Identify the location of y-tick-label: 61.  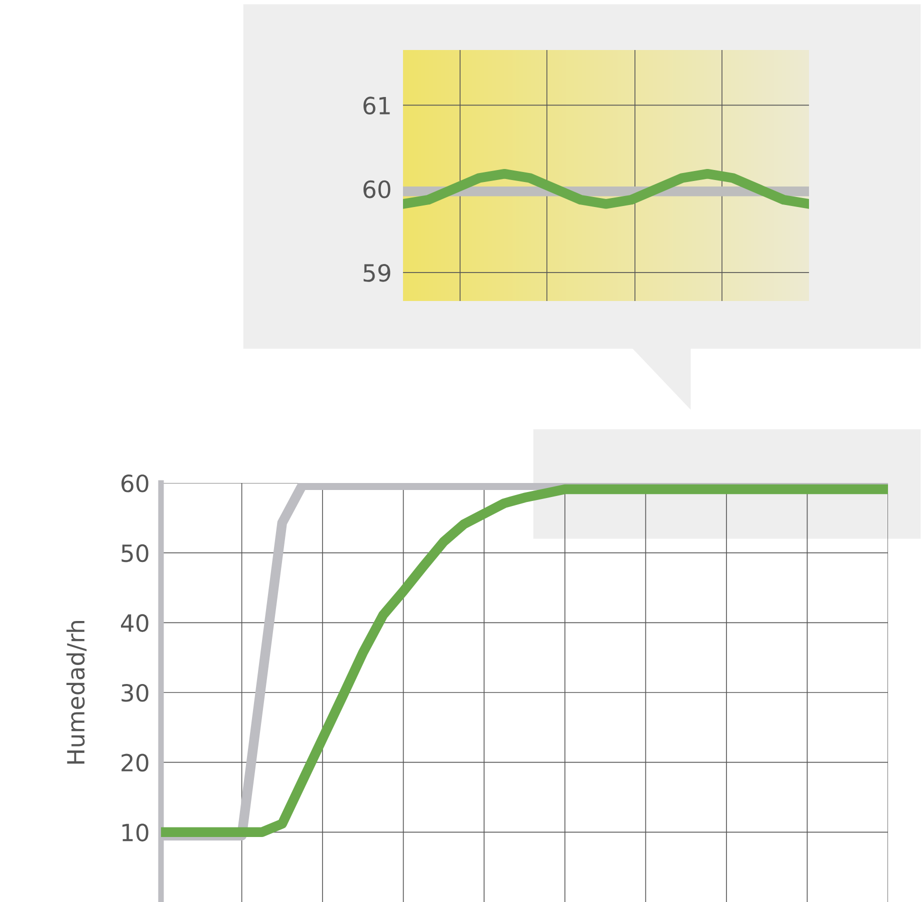
(376, 105).